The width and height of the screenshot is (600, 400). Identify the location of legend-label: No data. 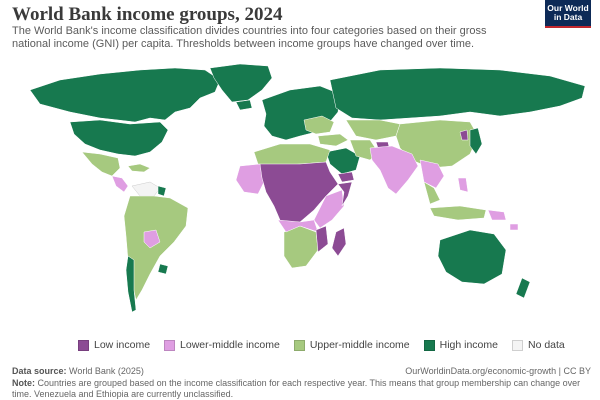
(546, 345).